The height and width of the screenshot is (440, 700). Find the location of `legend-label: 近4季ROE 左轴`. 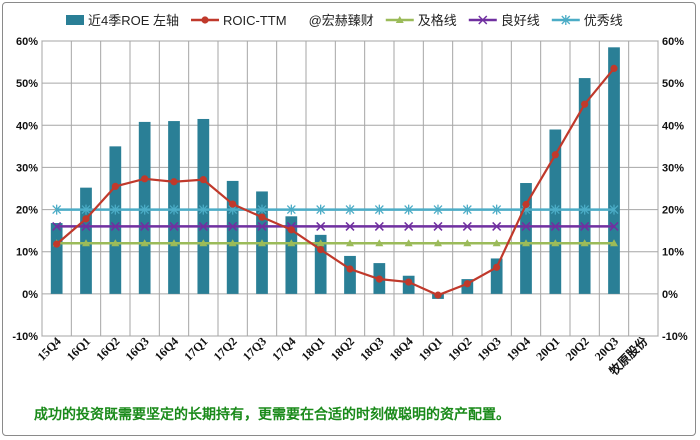

legend-label: 近4季ROE 左轴 is located at coordinates (133, 20).